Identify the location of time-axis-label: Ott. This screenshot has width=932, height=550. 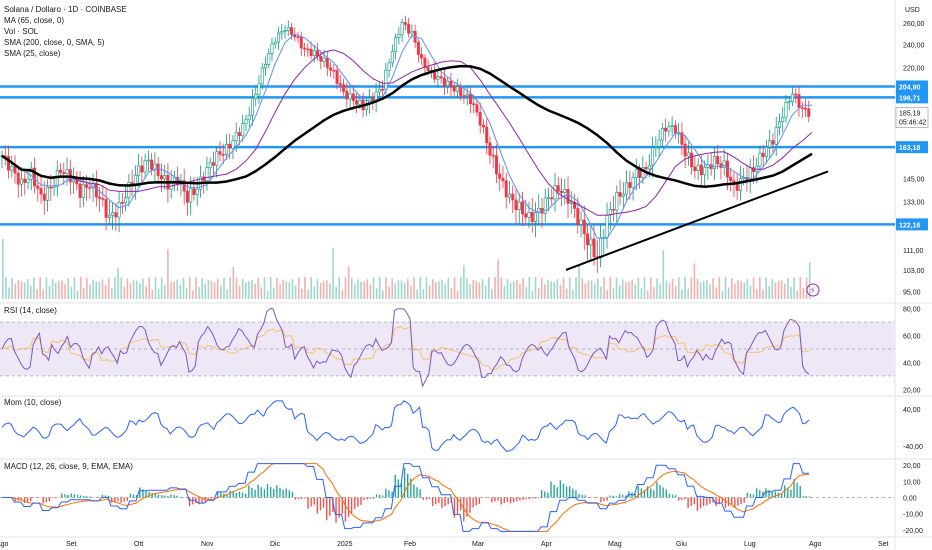
(138, 544).